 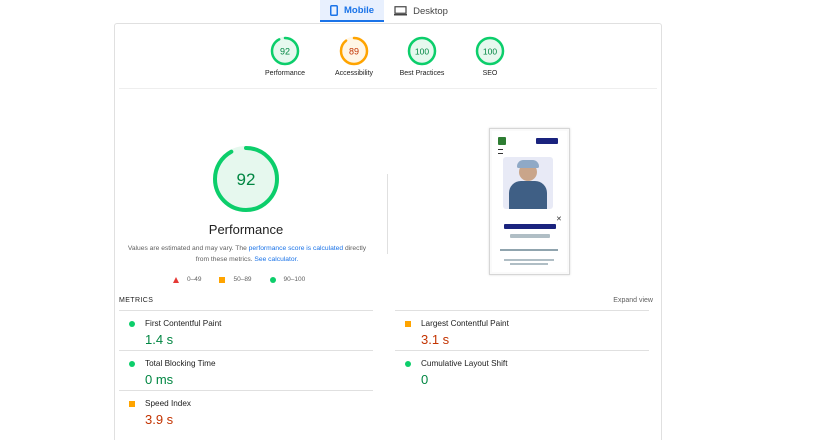 What do you see at coordinates (246, 328) in the screenshot?
I see `metric-fcp: First Contentful Paint 1.4 s` at bounding box center [246, 328].